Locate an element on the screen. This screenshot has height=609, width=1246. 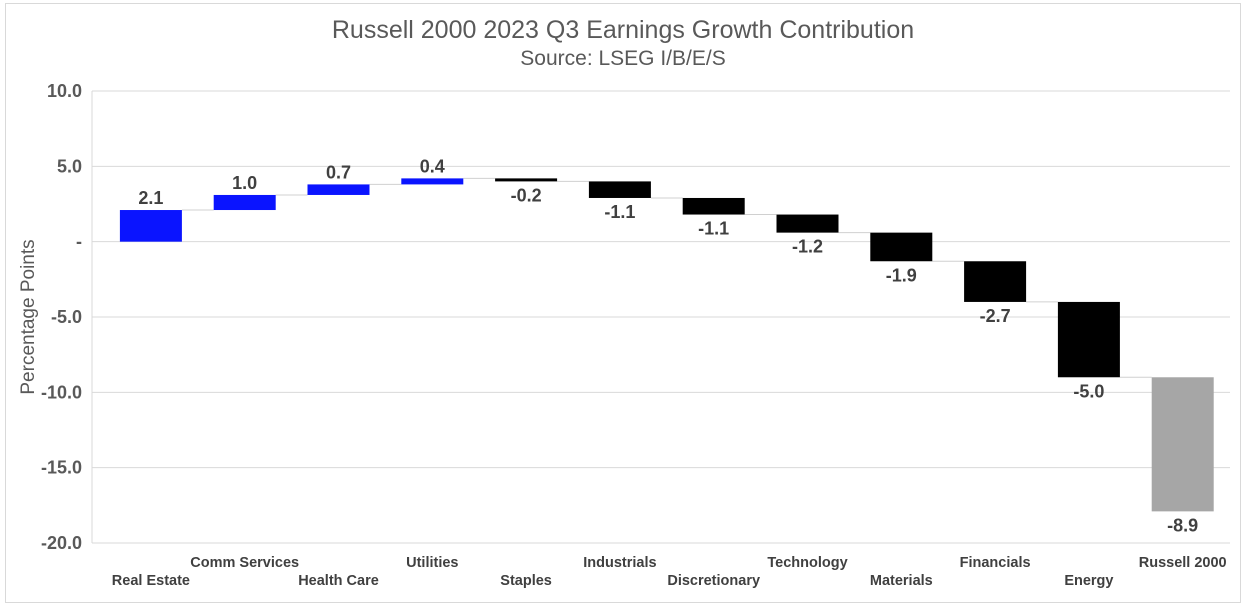
data-label: 0.4 is located at coordinates (432, 166).